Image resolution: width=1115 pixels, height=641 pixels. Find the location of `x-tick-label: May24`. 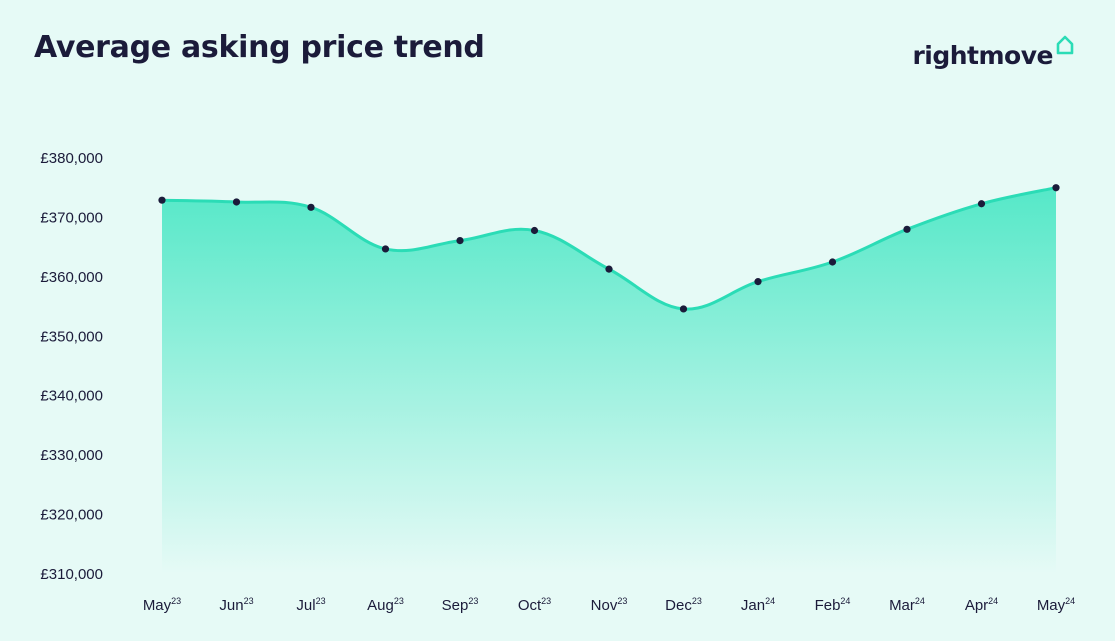

x-tick-label: May24 is located at coordinates (1056, 605).